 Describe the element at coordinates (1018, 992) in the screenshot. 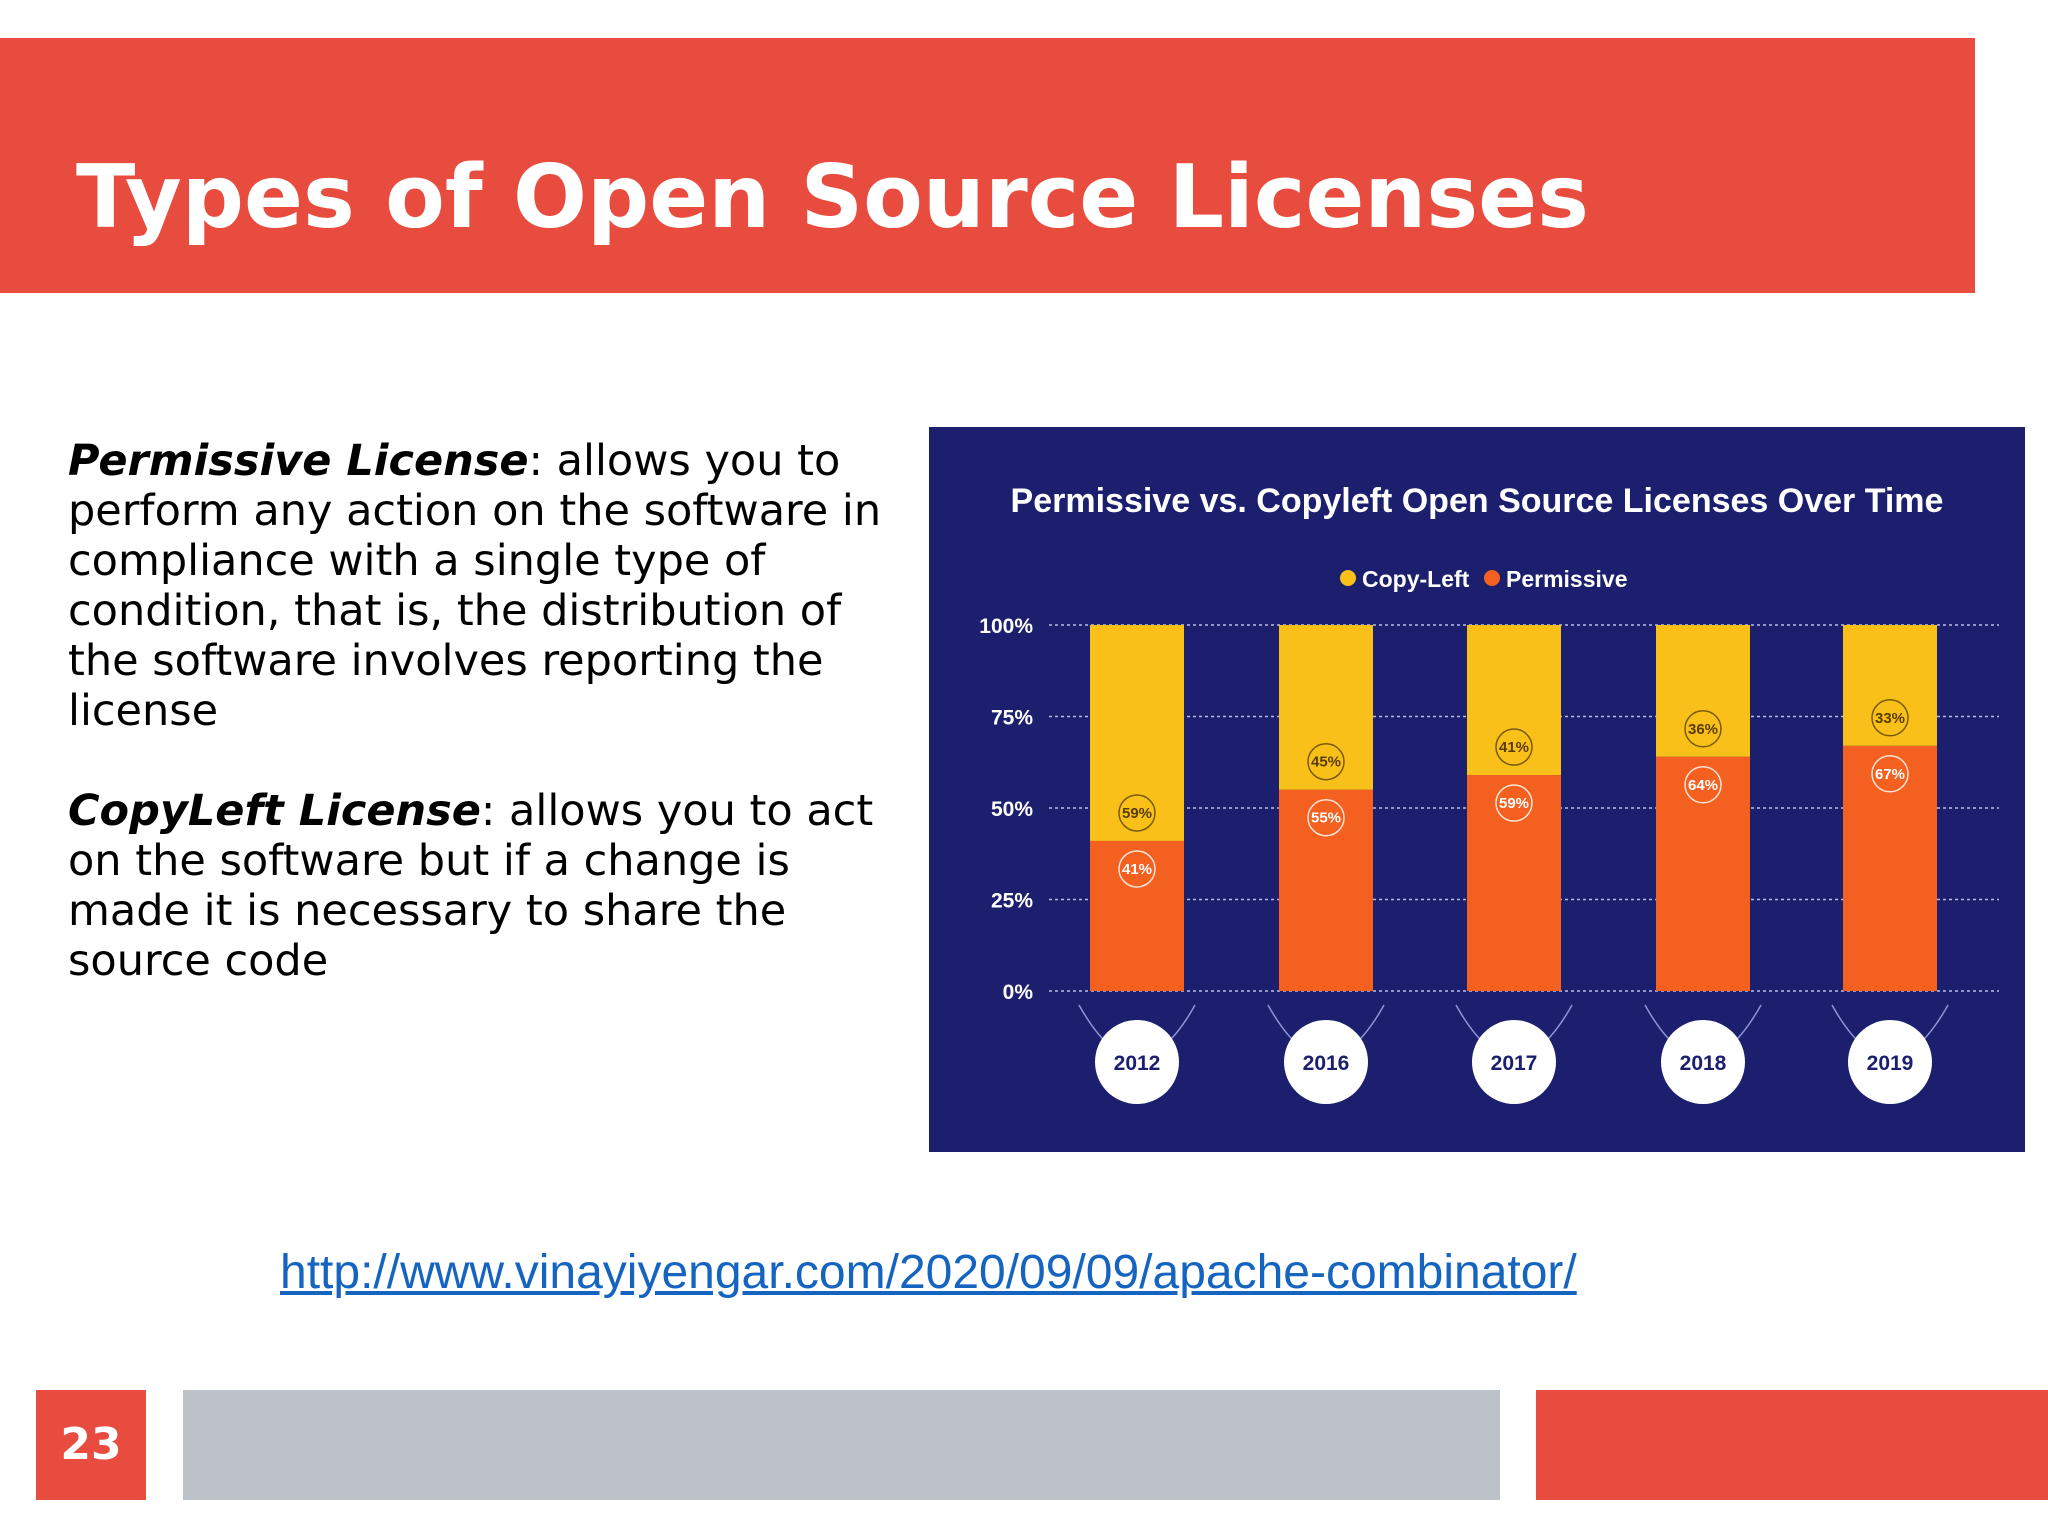

I see `y-tick-label: 0%` at that location.